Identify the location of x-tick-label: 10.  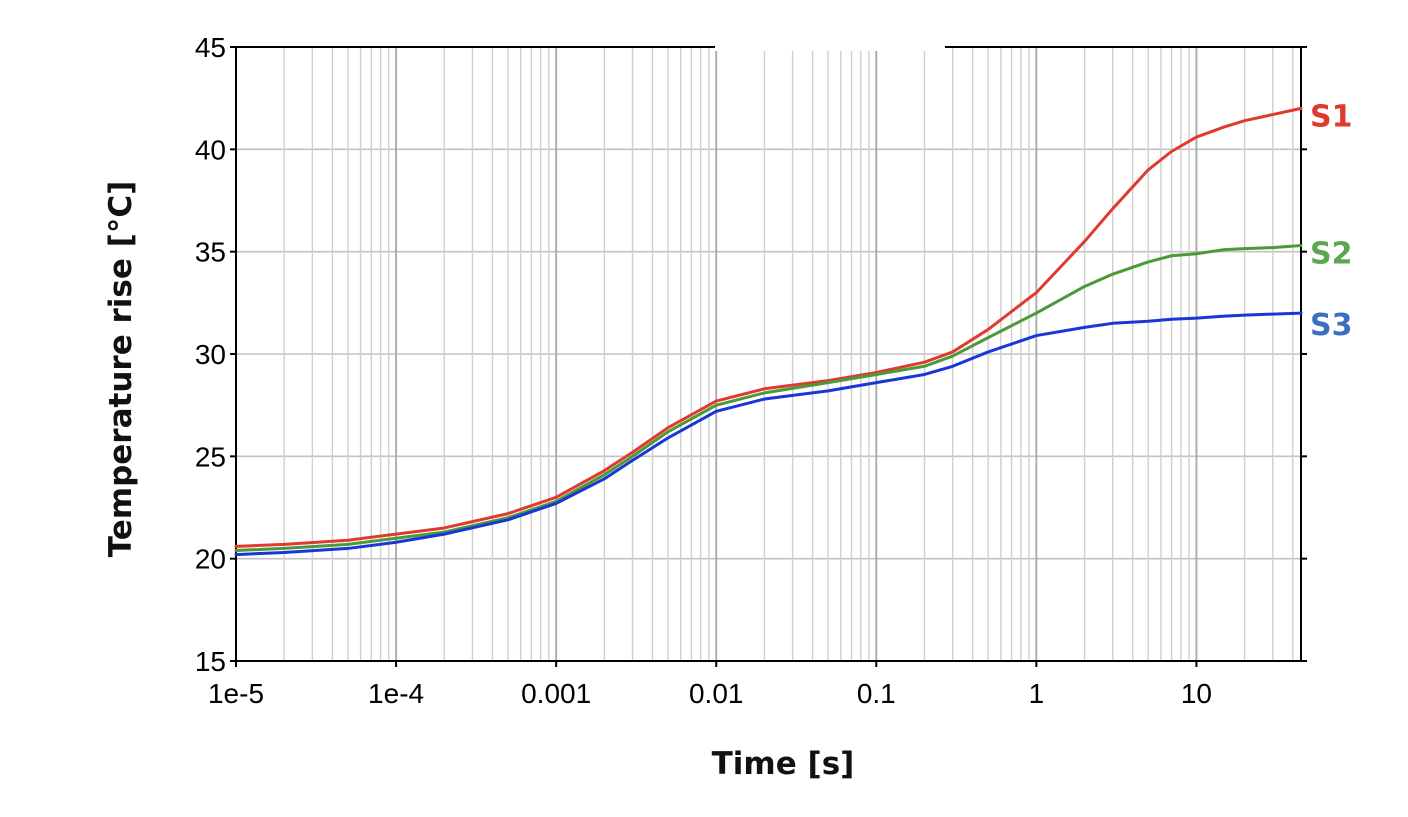
(1196, 693).